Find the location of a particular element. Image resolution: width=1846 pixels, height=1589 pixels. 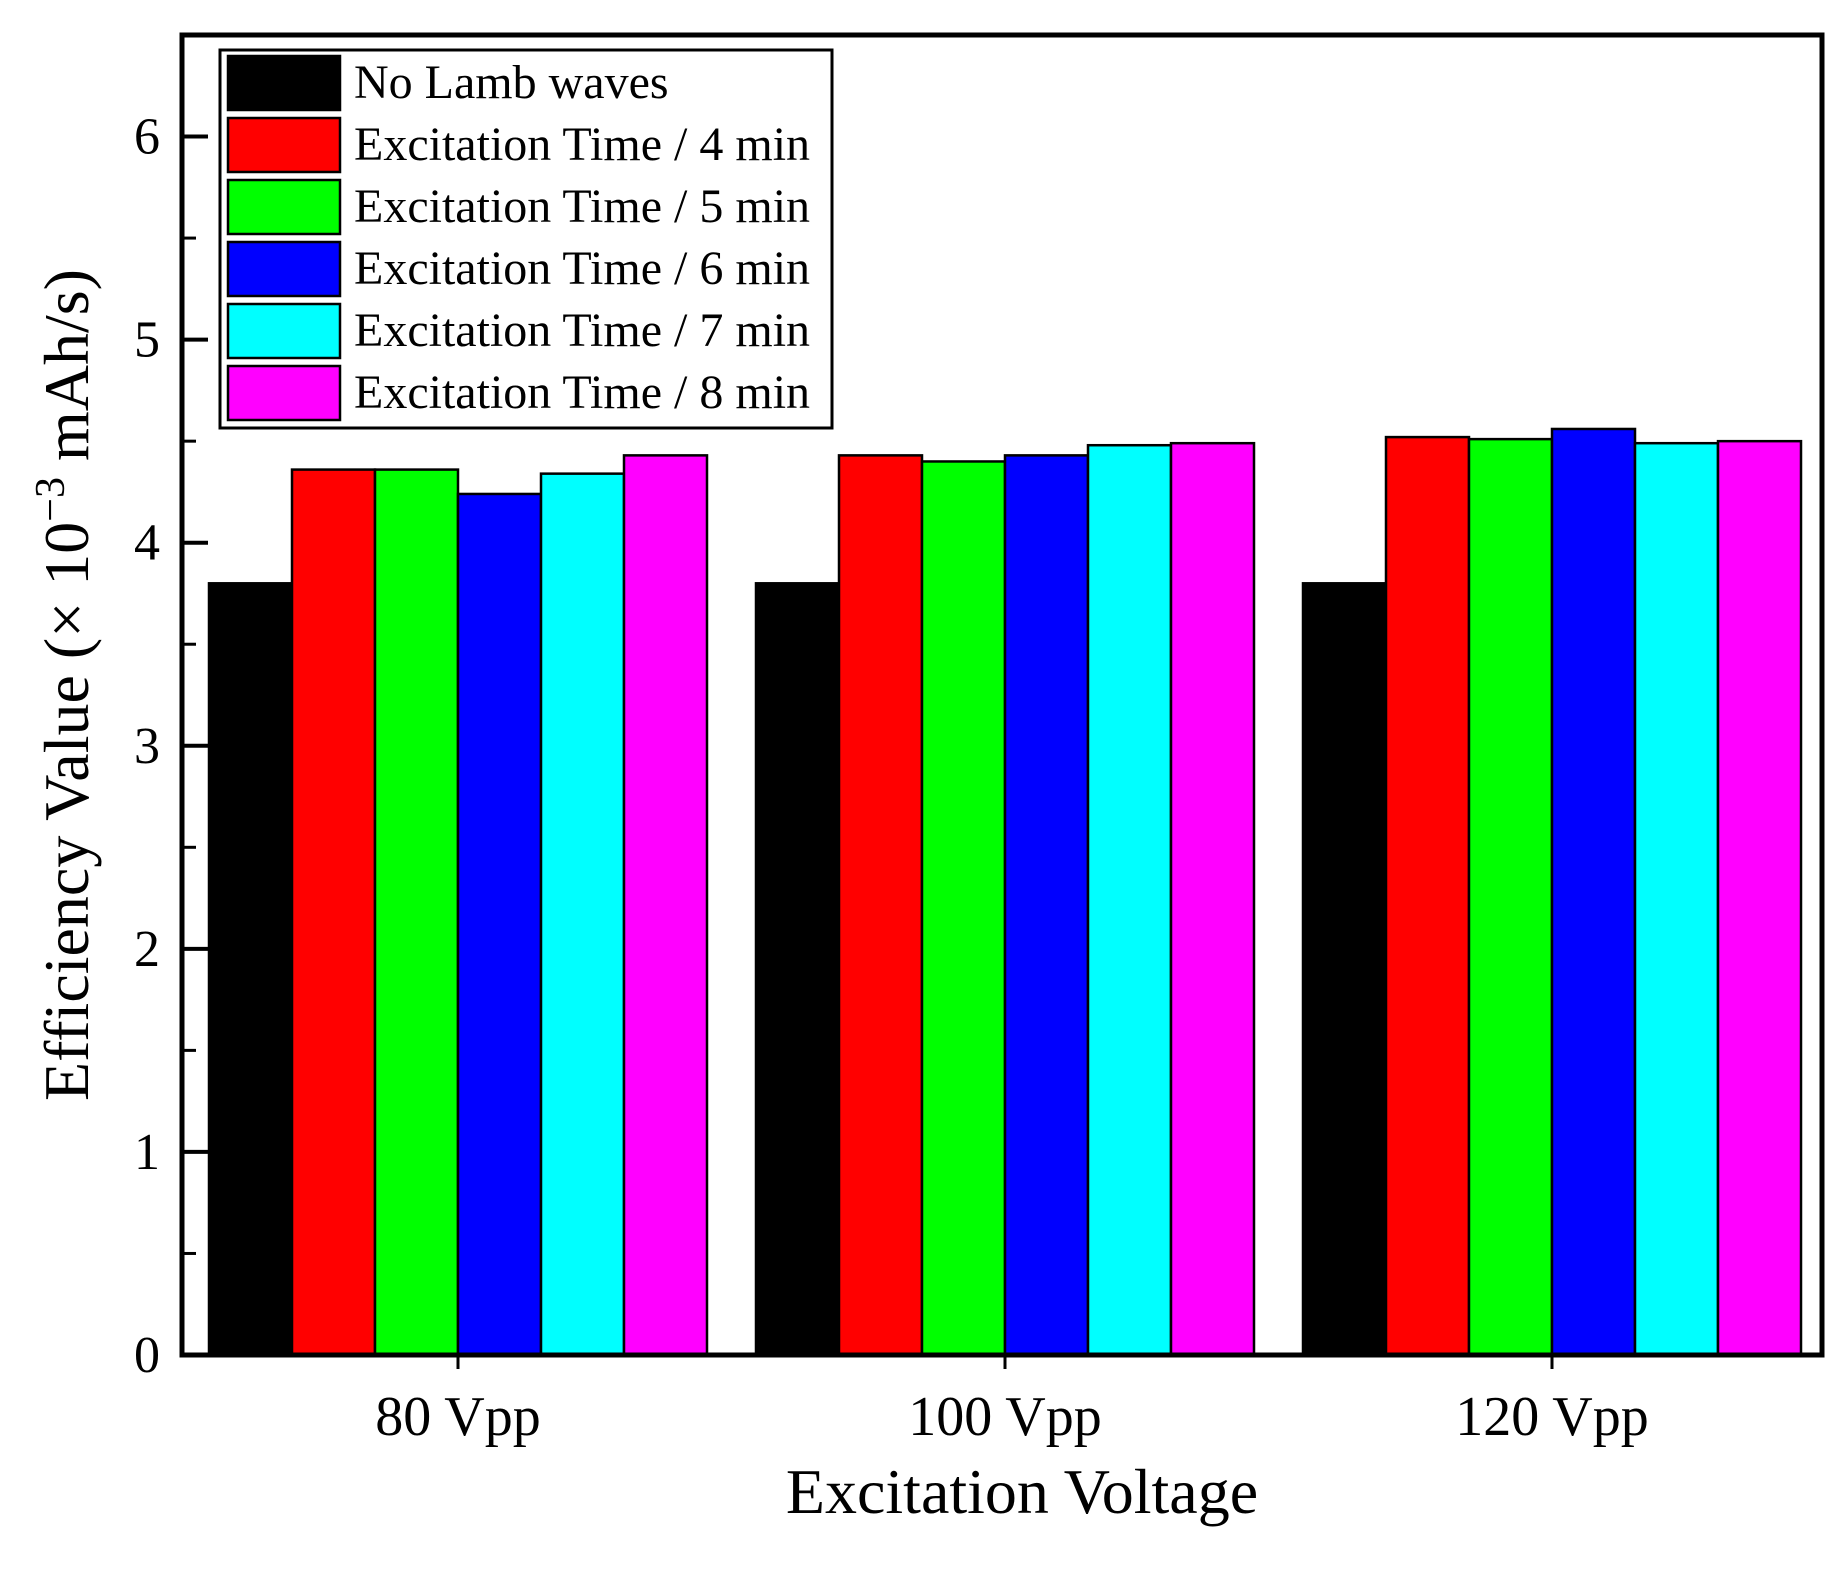

y-axis-title-unit: mAh/s) is located at coordinates (66, 373).